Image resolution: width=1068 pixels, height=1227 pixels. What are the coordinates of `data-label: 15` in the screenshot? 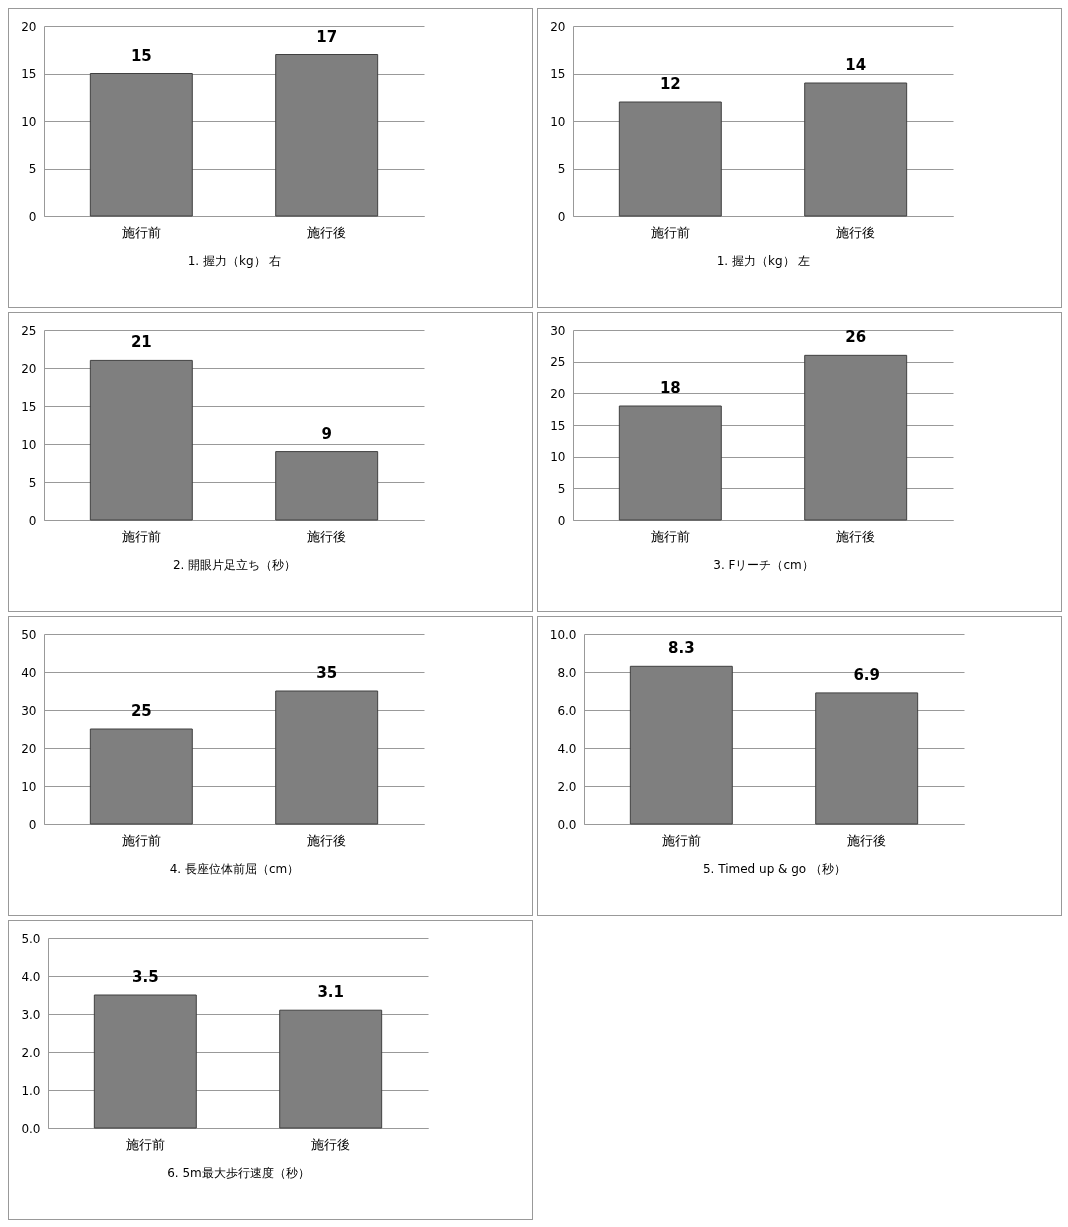 It's located at (141, 55).